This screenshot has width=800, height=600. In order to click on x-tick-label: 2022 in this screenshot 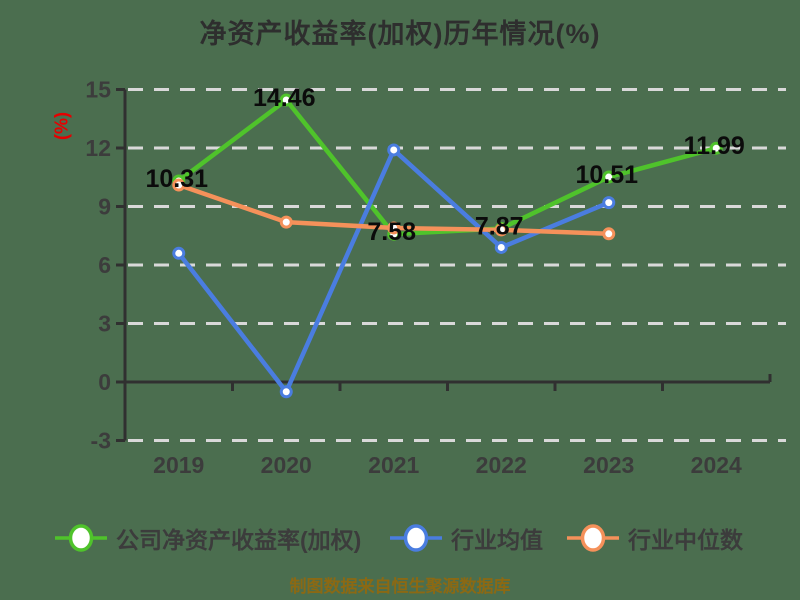, I will do `click(501, 465)`.